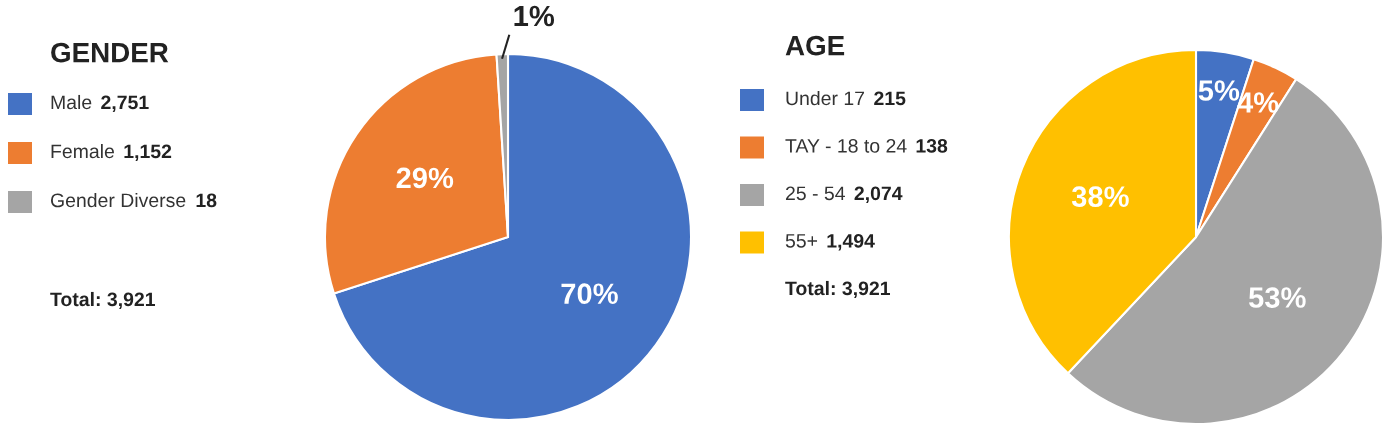 The image size is (1386, 423). I want to click on data-label: 53%, so click(1277, 297).